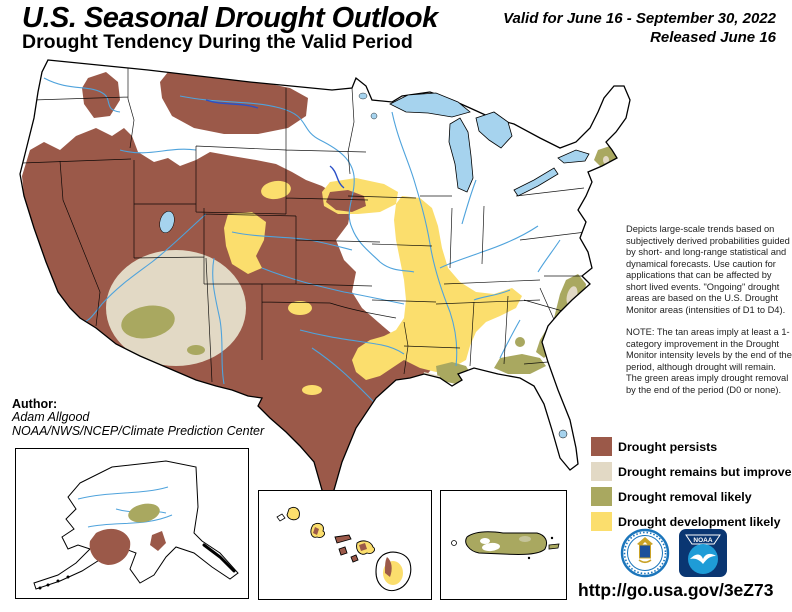 This screenshot has height=612, width=792. I want to click on drought-removal-region-georgia, so click(520, 364).